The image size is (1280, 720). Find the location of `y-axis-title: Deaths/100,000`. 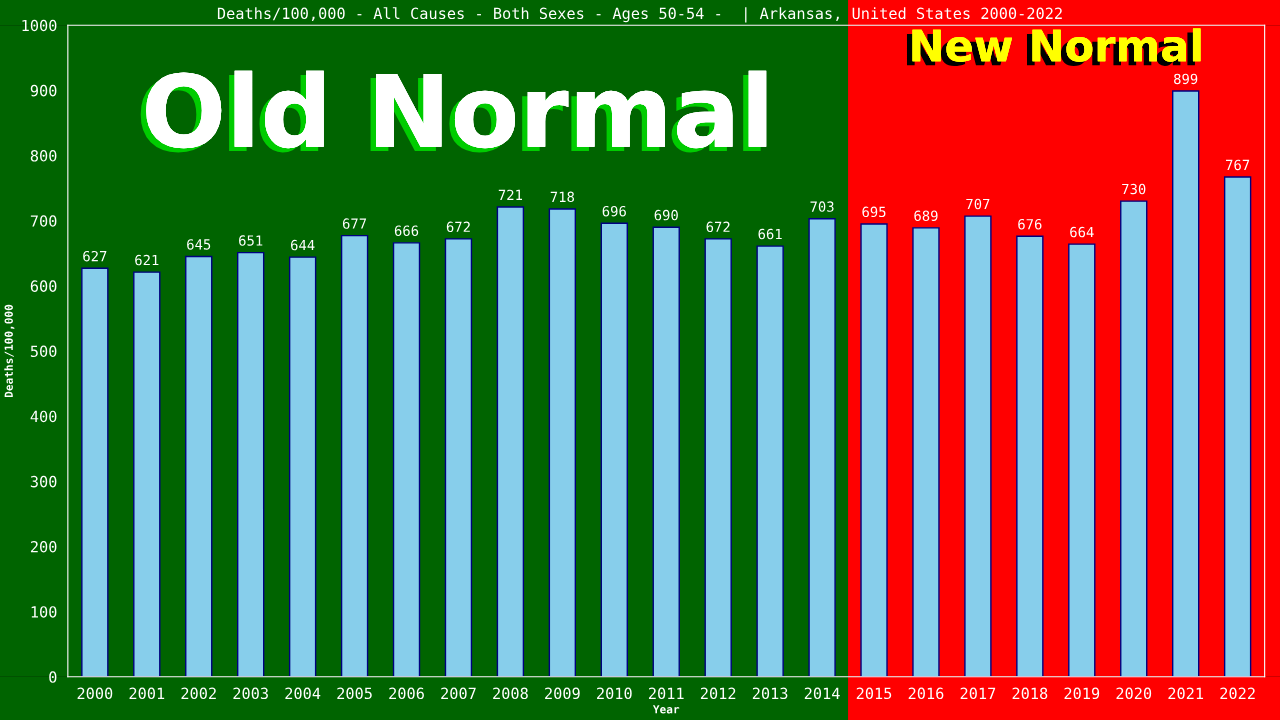

y-axis-title: Deaths/100,000 is located at coordinates (9, 351).